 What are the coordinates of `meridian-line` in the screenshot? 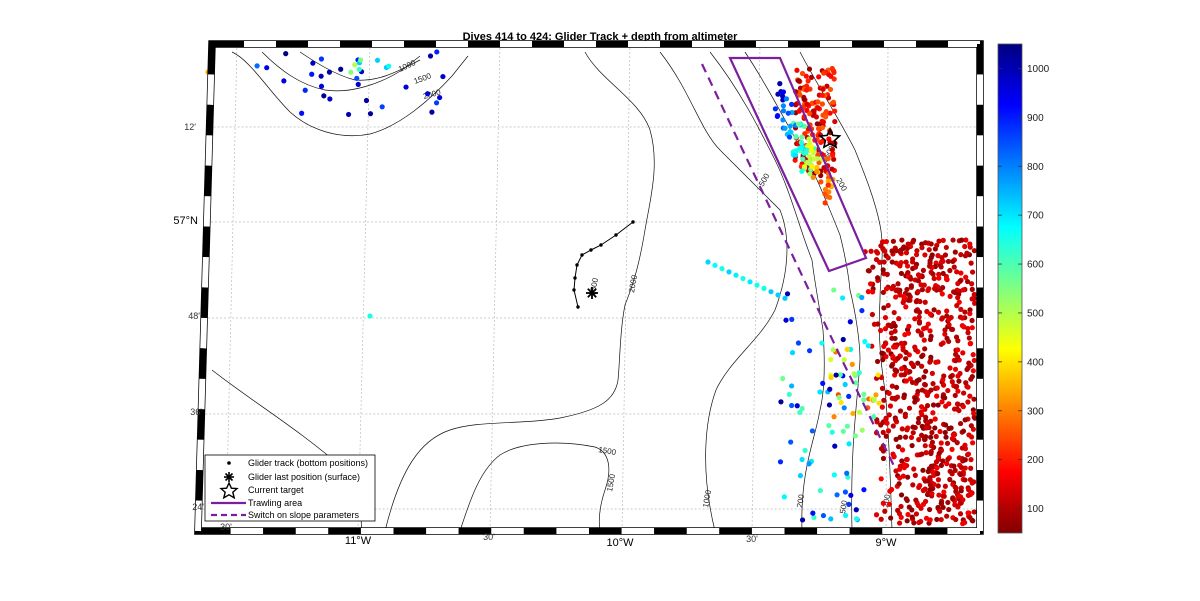 It's located at (756, 287).